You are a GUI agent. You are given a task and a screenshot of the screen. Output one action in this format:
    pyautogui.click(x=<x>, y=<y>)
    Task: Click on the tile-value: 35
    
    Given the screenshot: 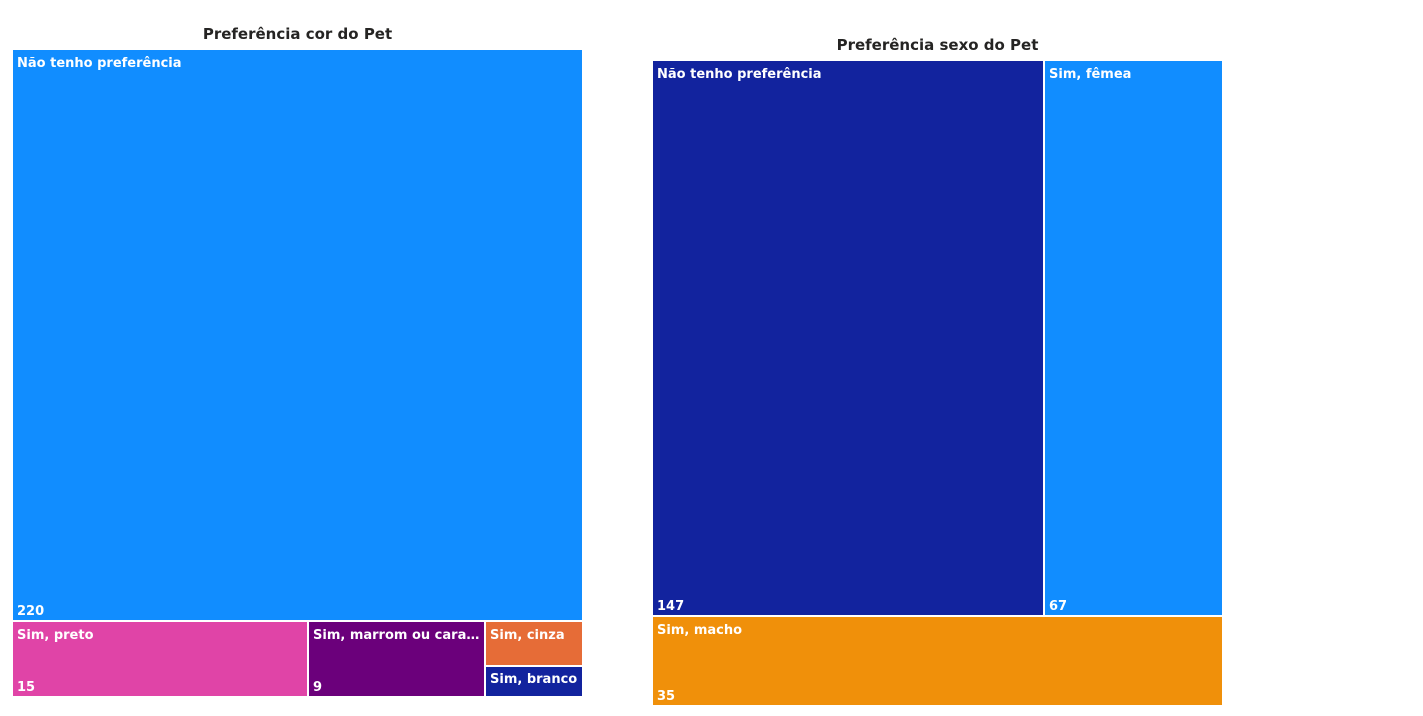 What is the action you would take?
    pyautogui.click(x=666, y=696)
    